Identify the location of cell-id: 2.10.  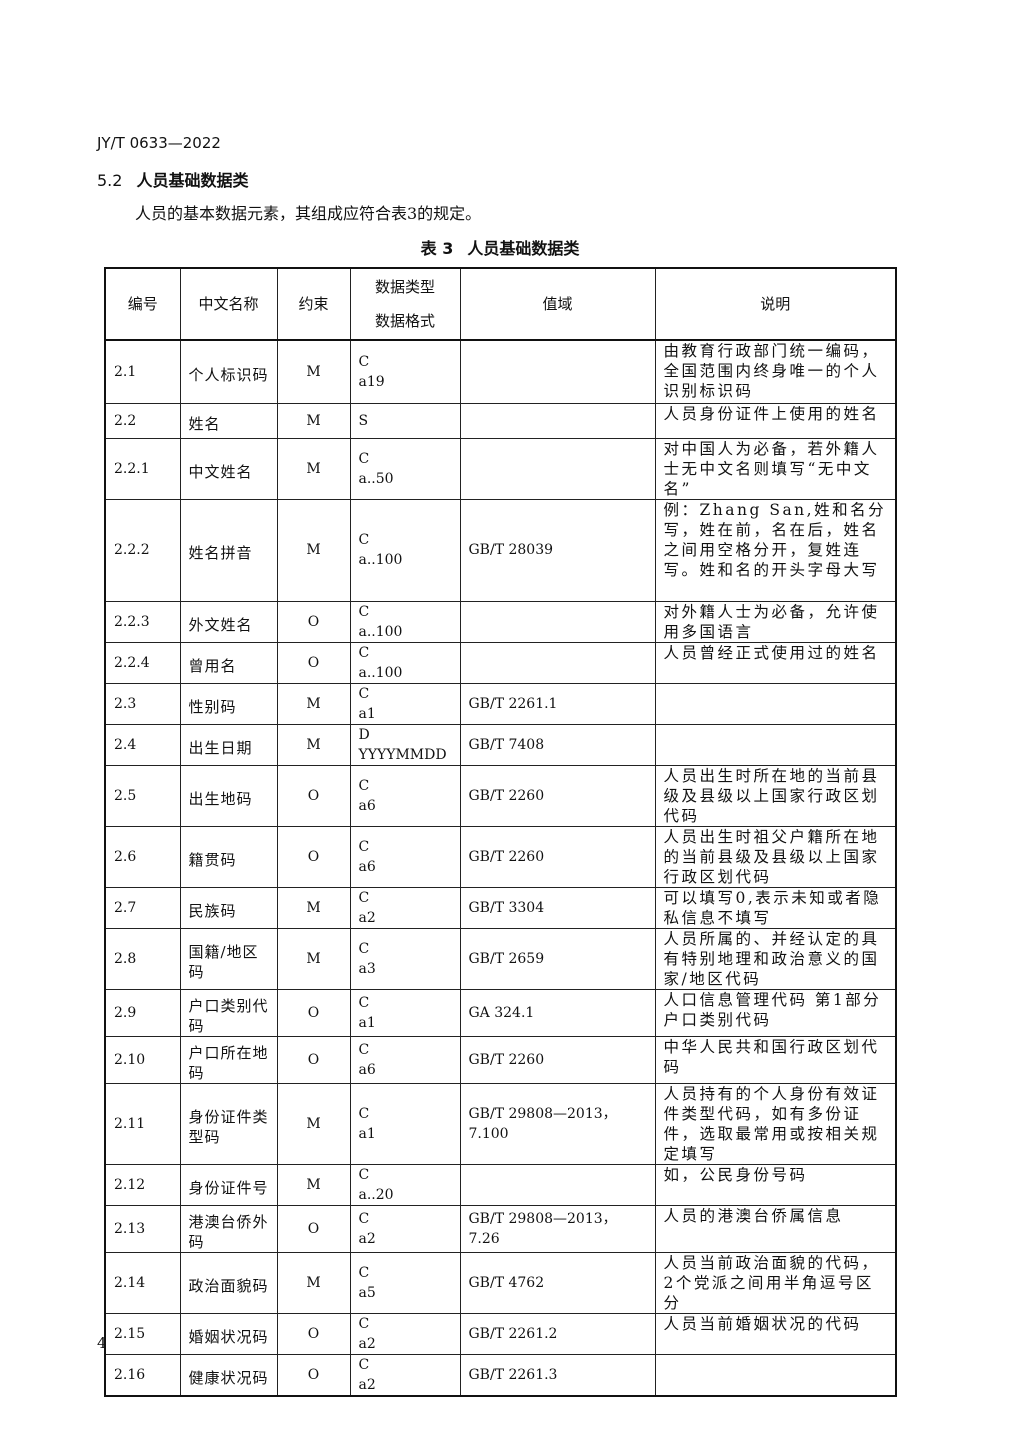
(142, 1059).